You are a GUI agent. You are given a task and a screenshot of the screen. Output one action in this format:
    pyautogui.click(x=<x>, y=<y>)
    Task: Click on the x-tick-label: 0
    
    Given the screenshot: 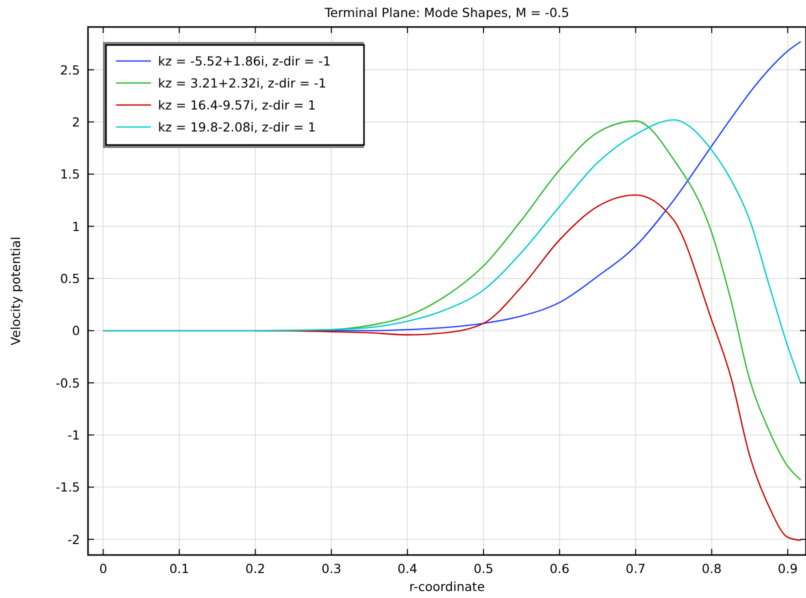 What is the action you would take?
    pyautogui.click(x=103, y=568)
    